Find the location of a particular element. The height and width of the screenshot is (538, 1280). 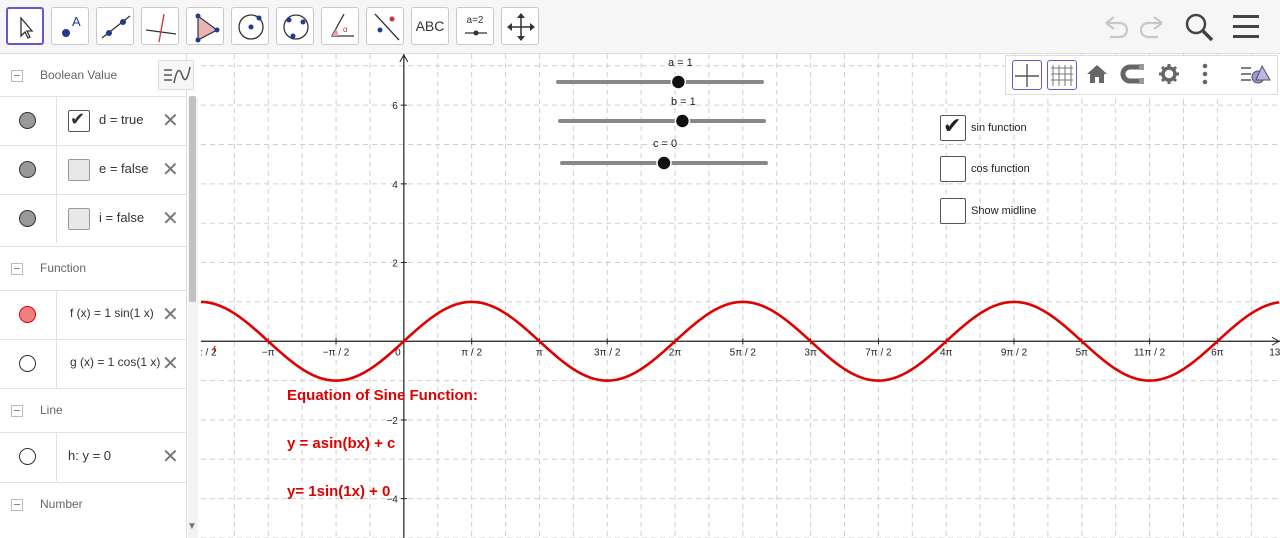

algebra-scrollbar is located at coordinates (193, 317).